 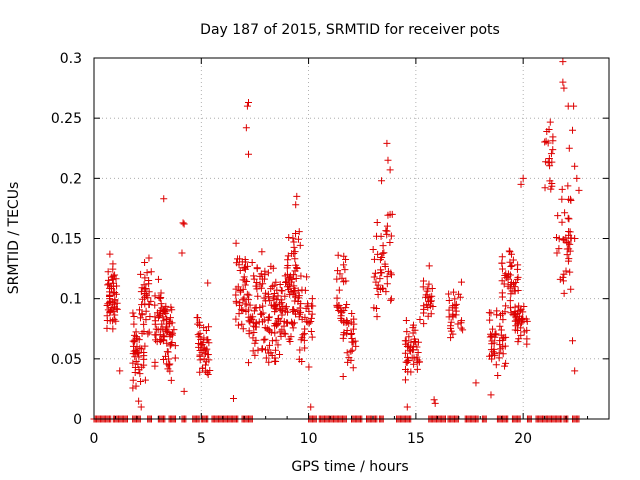 I want to click on y-tick-label: 0.2, so click(x=71, y=179).